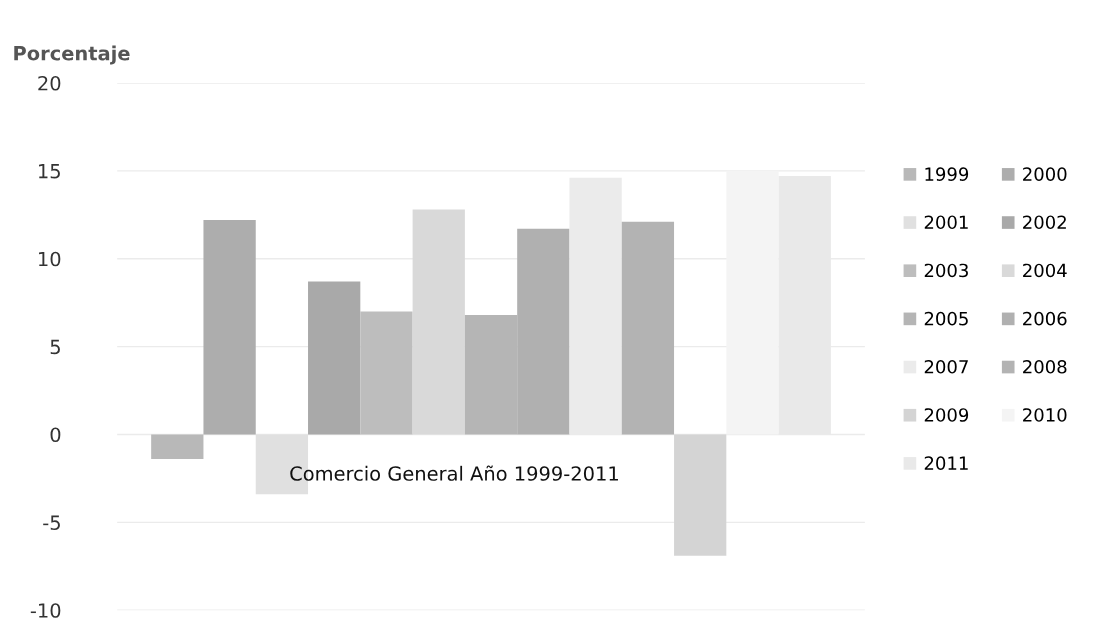  I want to click on y-tick-label: -10, so click(45, 610).